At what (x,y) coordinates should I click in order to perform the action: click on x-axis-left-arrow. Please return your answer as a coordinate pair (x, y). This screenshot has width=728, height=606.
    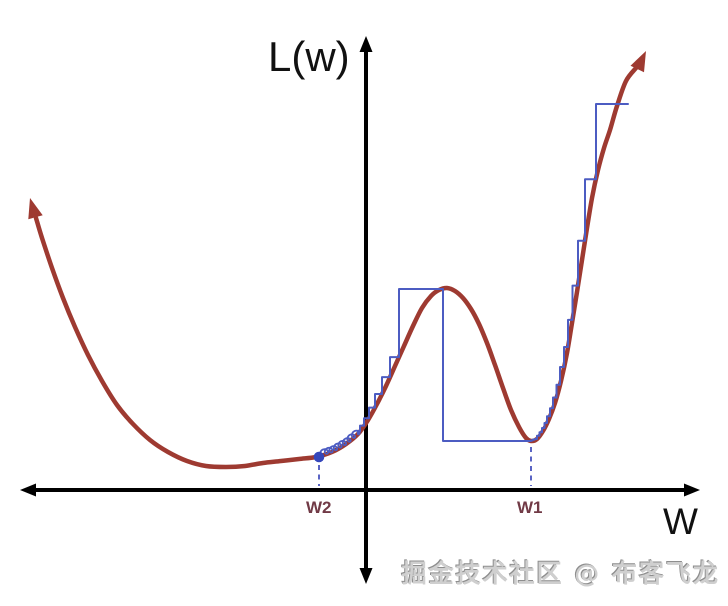
    Looking at the image, I should click on (28, 490).